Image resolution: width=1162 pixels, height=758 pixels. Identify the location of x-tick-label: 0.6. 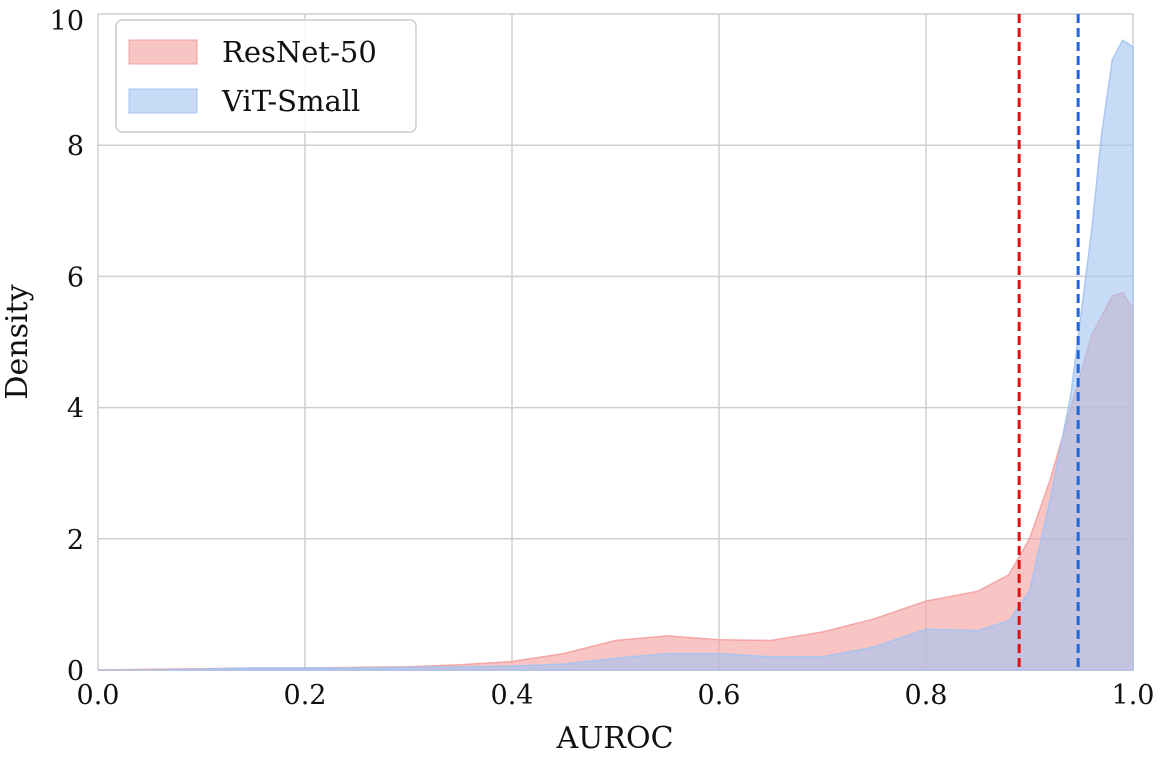
(719, 695).